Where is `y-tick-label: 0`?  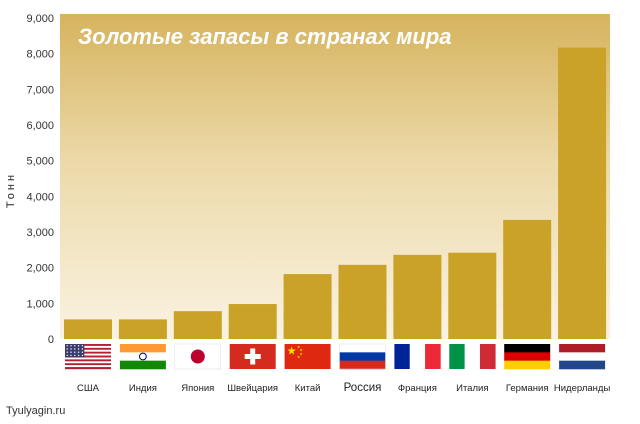 y-tick-label: 0 is located at coordinates (51, 340).